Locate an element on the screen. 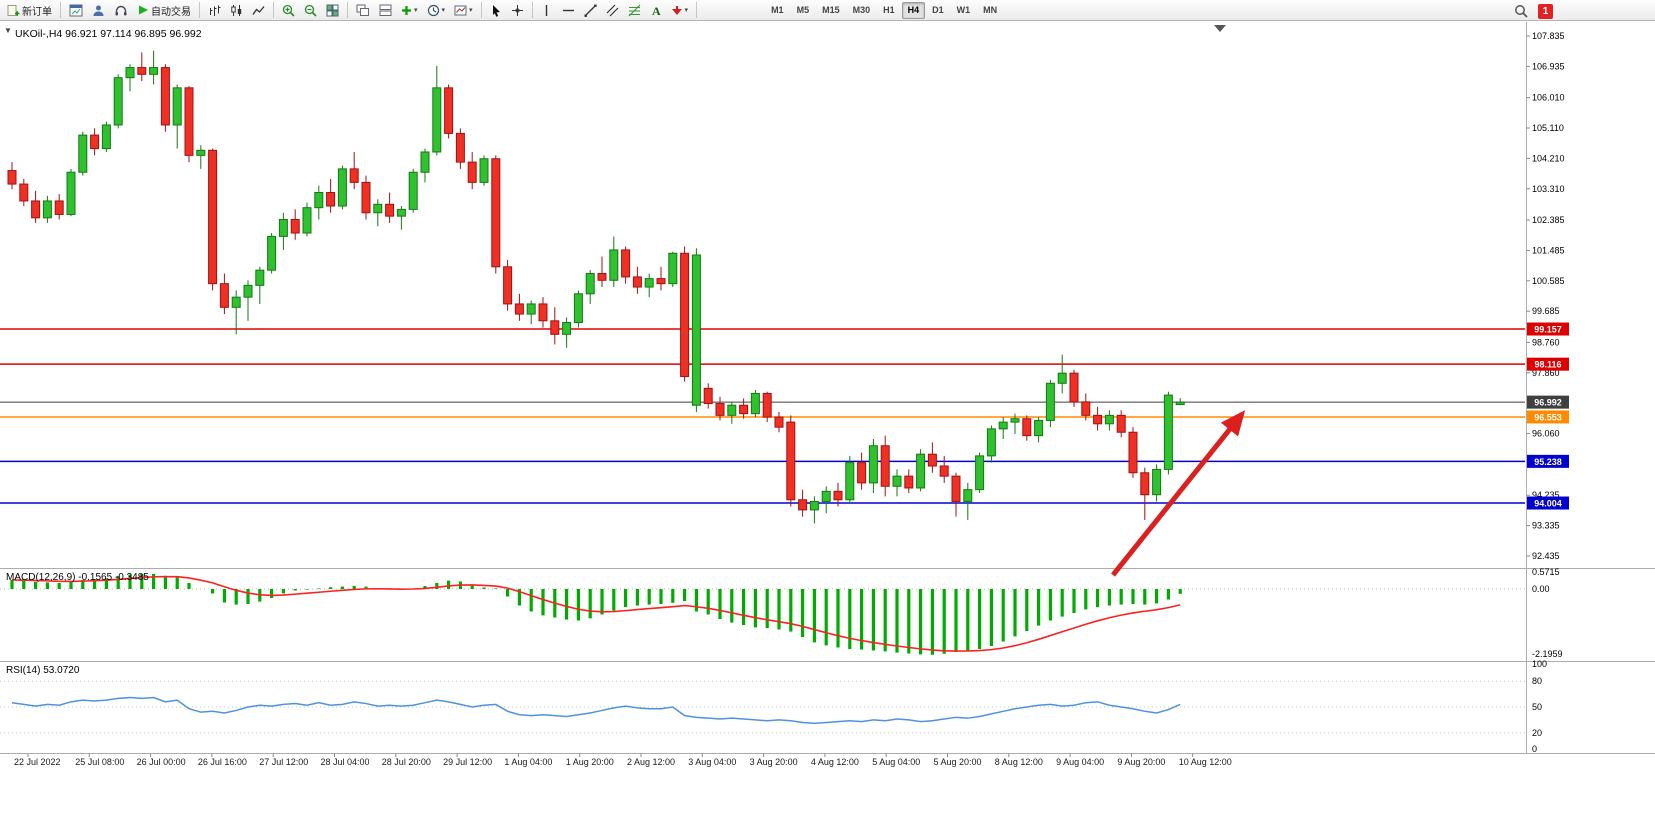 The width and height of the screenshot is (1655, 818). tile-horizontal-button is located at coordinates (385, 10).